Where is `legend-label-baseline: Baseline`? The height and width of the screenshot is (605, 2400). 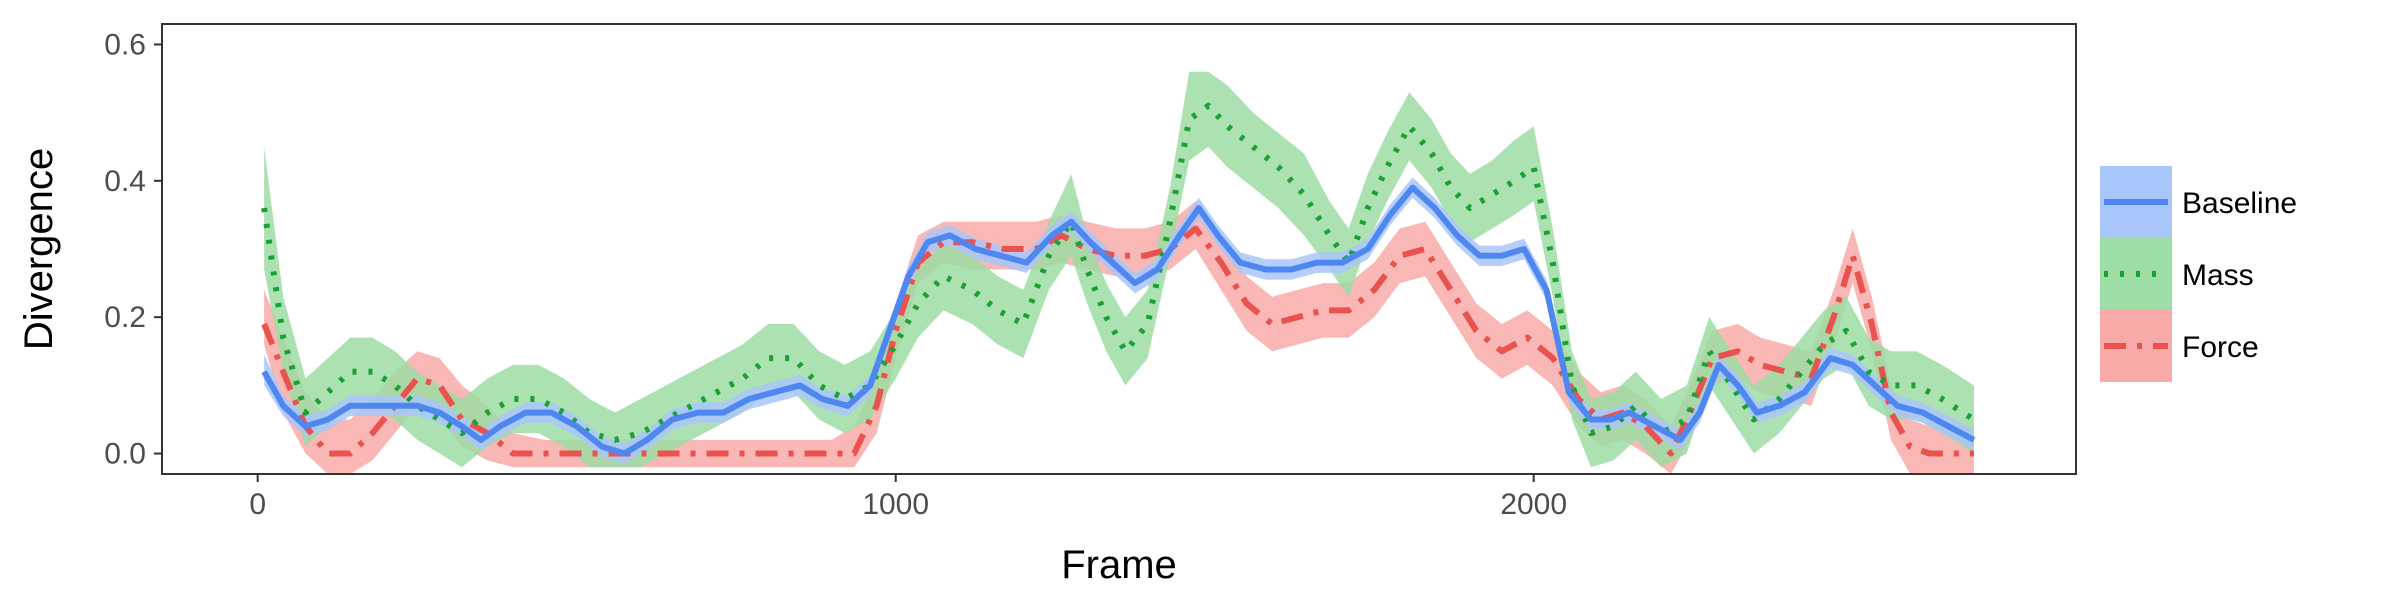
legend-label-baseline: Baseline is located at coordinates (2239, 203).